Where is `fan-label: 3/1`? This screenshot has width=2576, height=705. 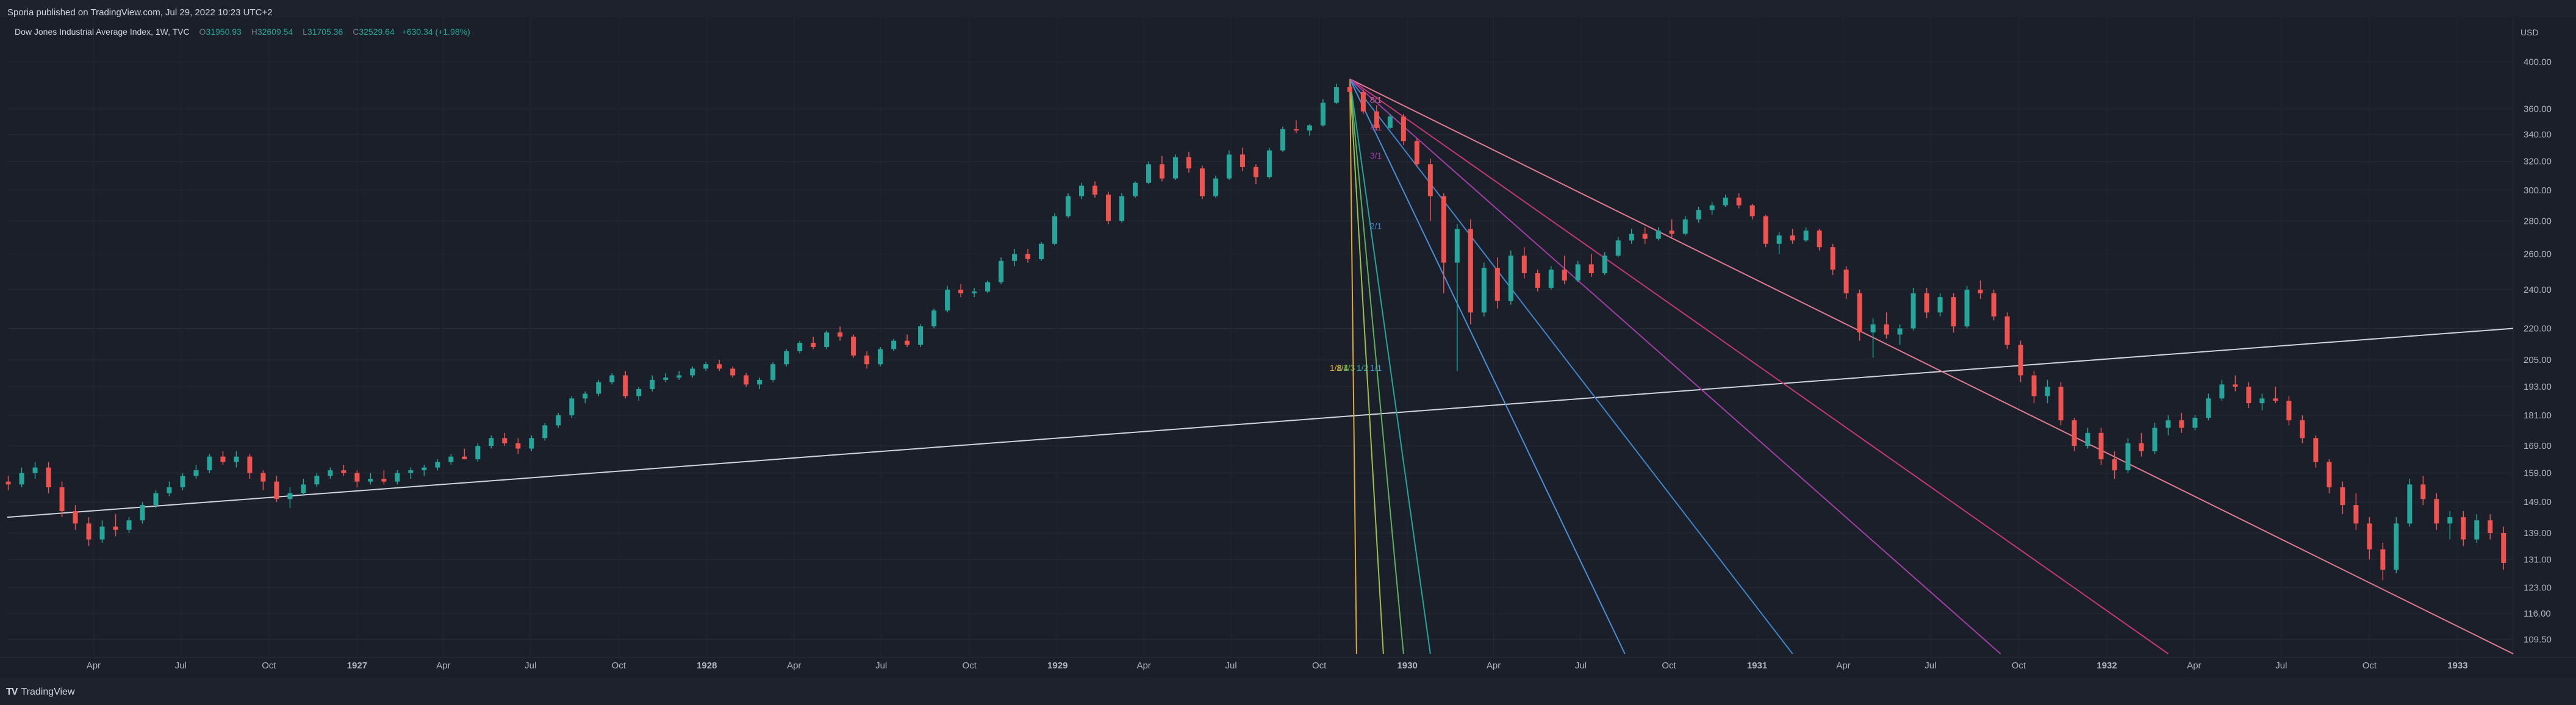 fan-label: 3/1 is located at coordinates (1376, 155).